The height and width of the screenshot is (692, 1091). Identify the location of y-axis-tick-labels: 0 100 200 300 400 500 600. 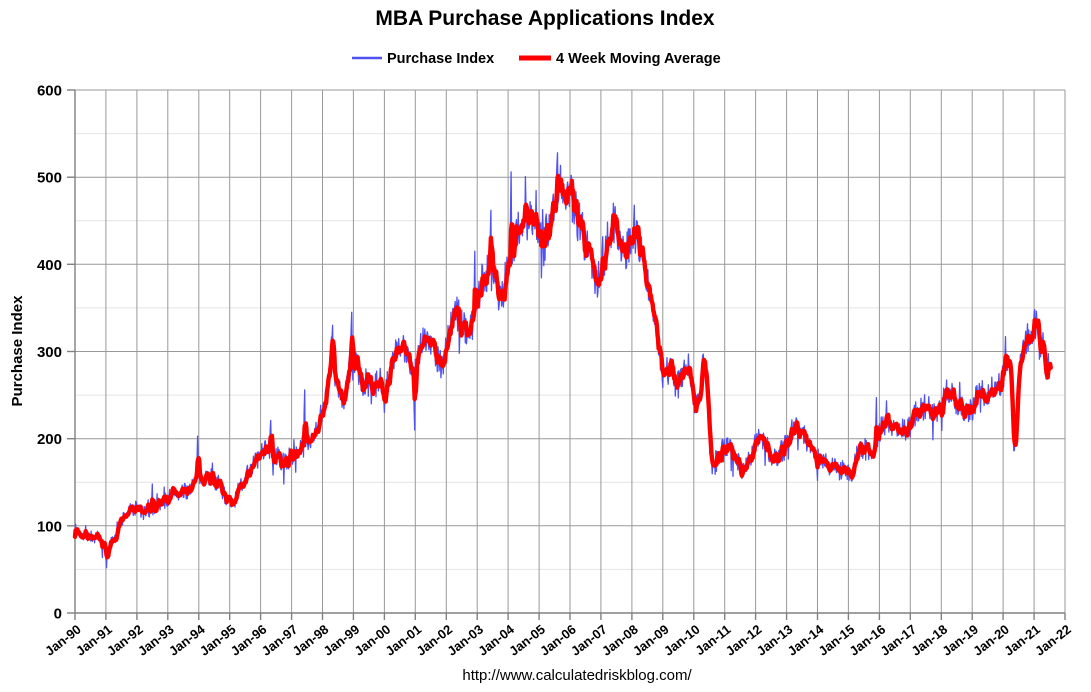
(49, 353).